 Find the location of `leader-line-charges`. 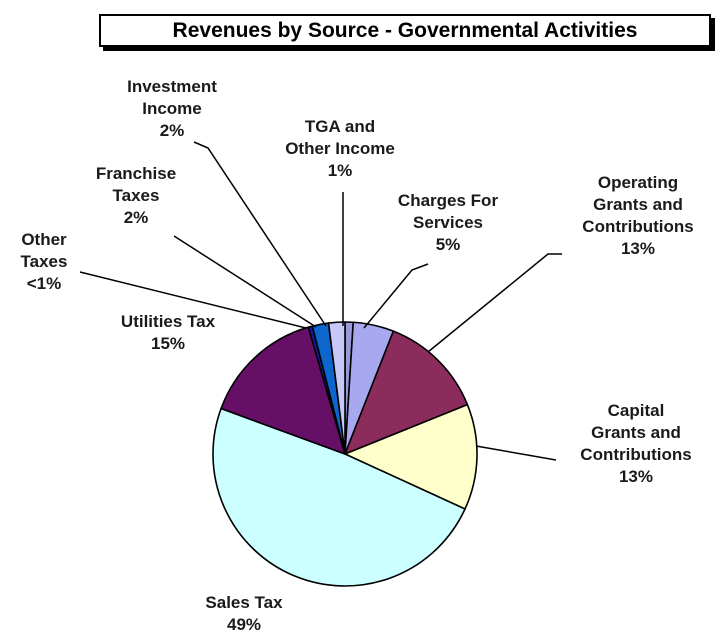

leader-line-charges is located at coordinates (396, 296).